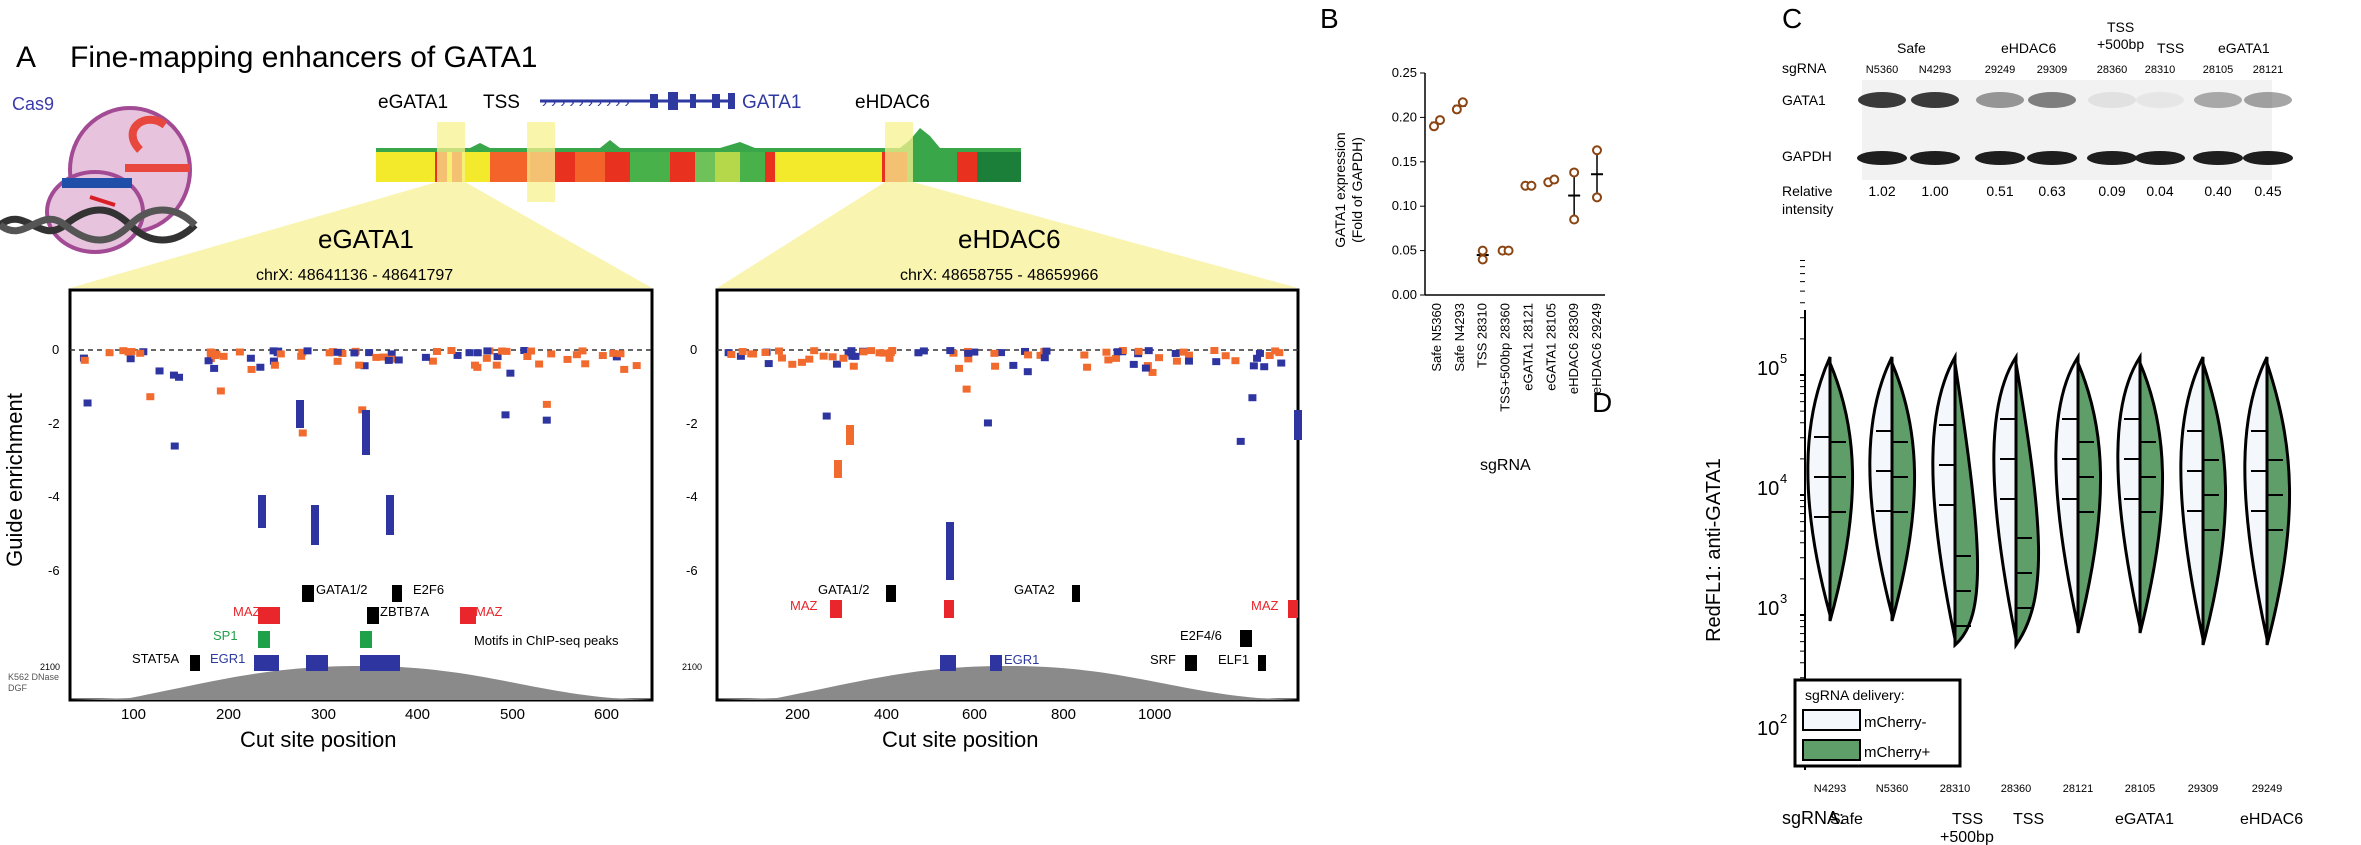 This screenshot has width=2361, height=845. I want to click on b-ytick-label: 0.00, so click(1404, 294).